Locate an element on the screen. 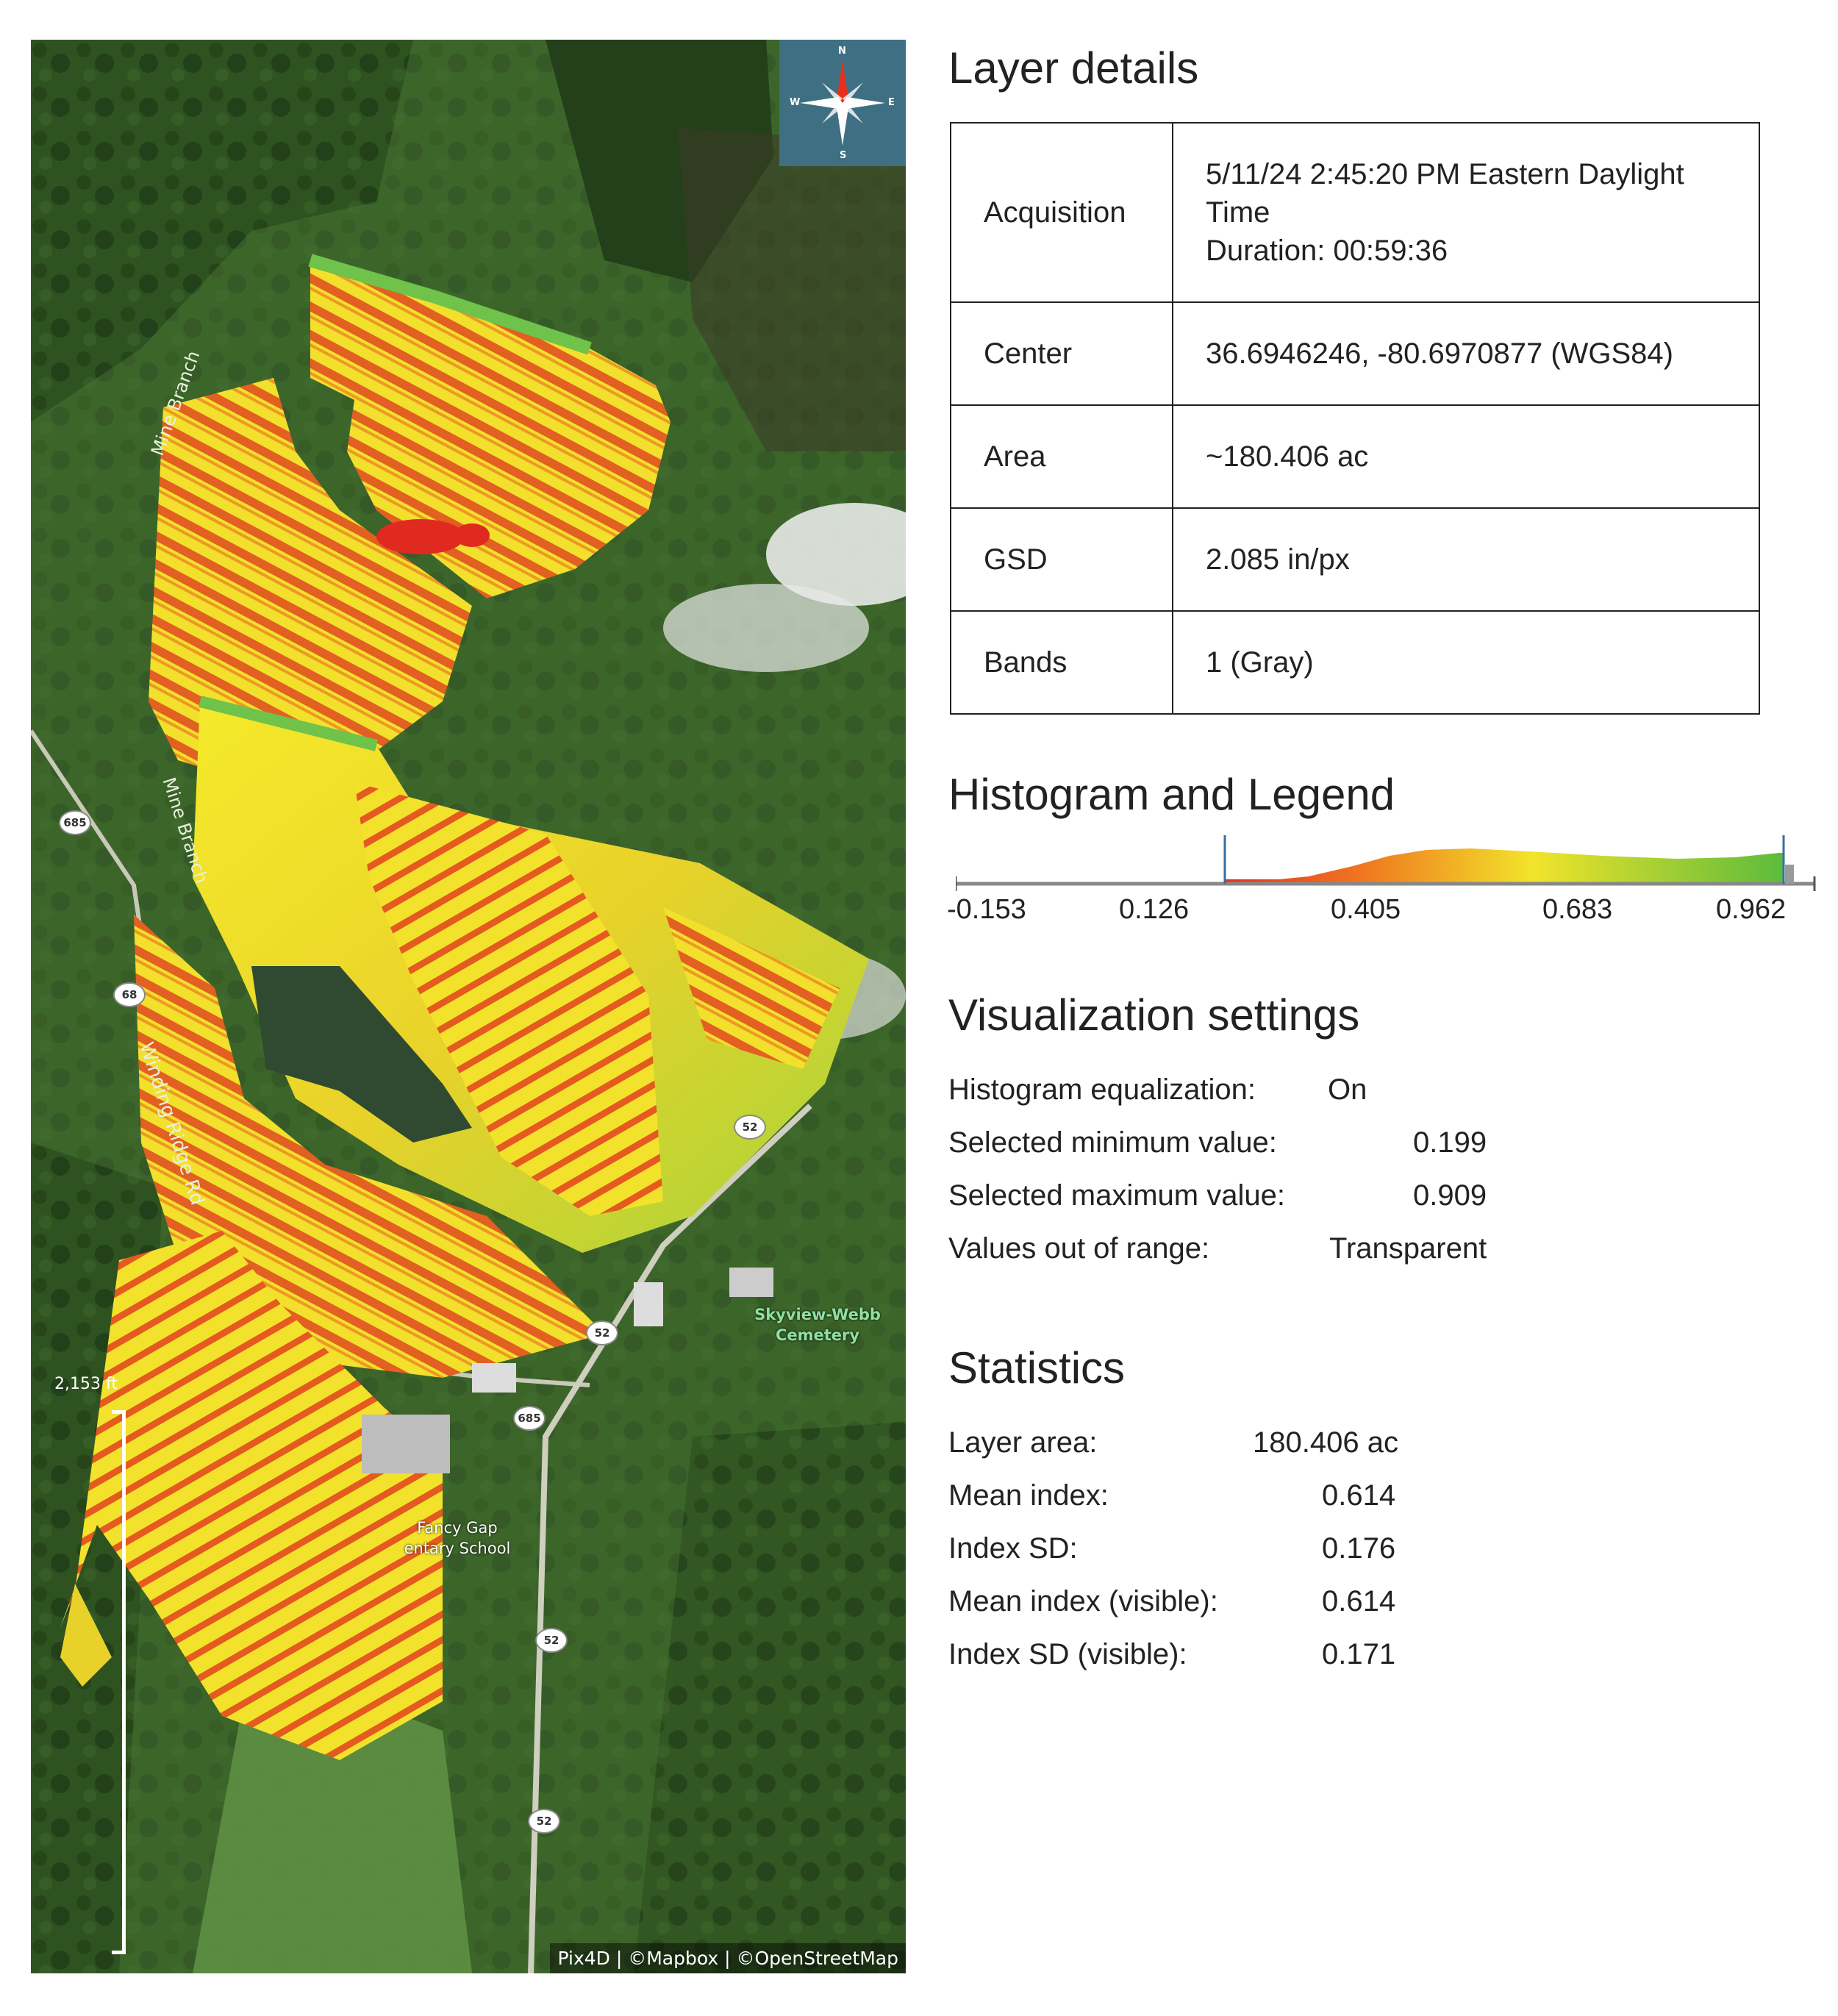 Image resolution: width=1838 pixels, height=2016 pixels. compass: N S E W is located at coordinates (842, 103).